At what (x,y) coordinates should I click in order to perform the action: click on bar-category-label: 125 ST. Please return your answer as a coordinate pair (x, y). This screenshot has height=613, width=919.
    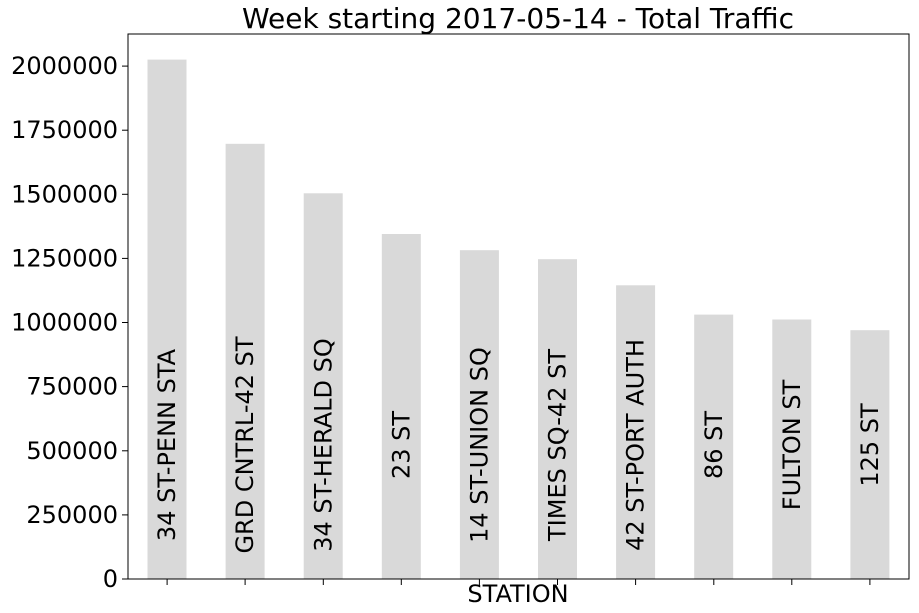
    Looking at the image, I should click on (870, 445).